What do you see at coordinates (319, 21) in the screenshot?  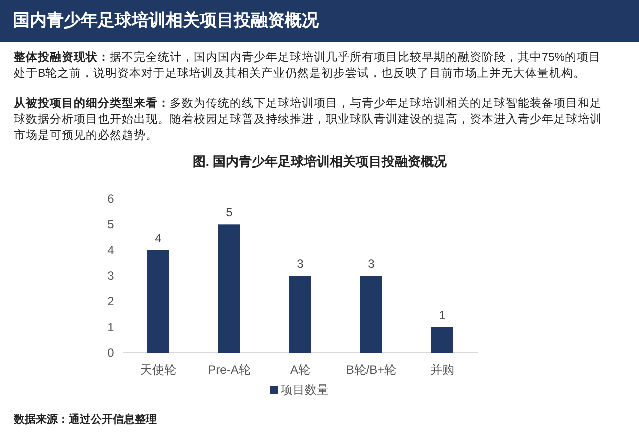 I see `chart-title: 国内青少年足球培训相关项目投融资概况` at bounding box center [319, 21].